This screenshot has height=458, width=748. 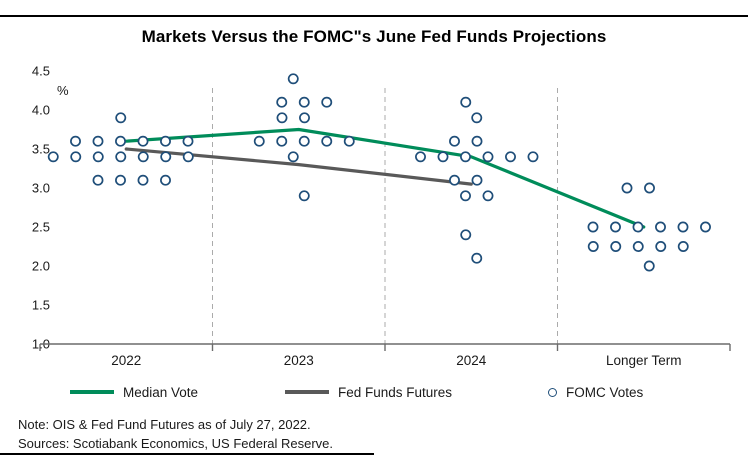 I want to click on legend-item-median-vote: Median Vote, so click(x=134, y=392).